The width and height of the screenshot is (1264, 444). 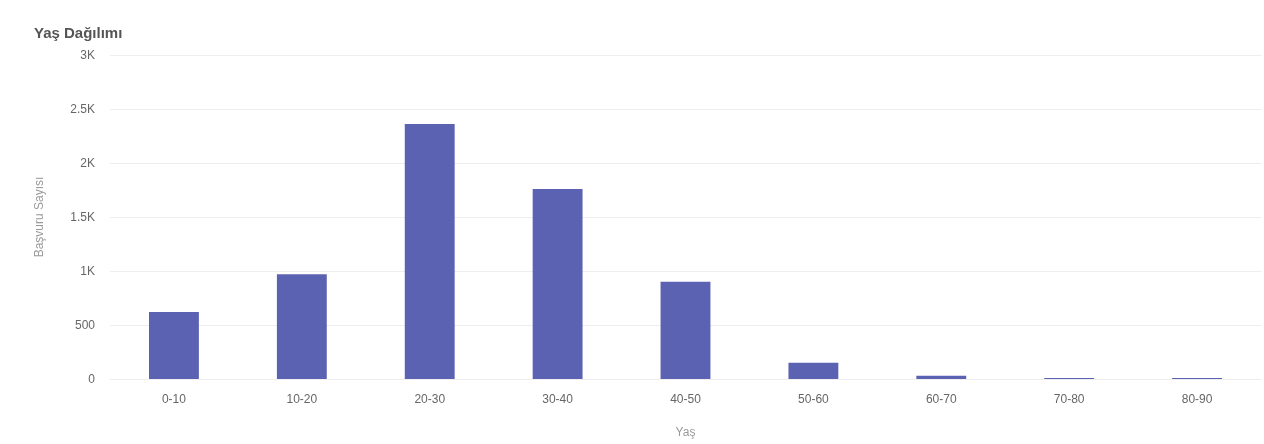 I want to click on y-tick-label: 0, so click(x=92, y=379).